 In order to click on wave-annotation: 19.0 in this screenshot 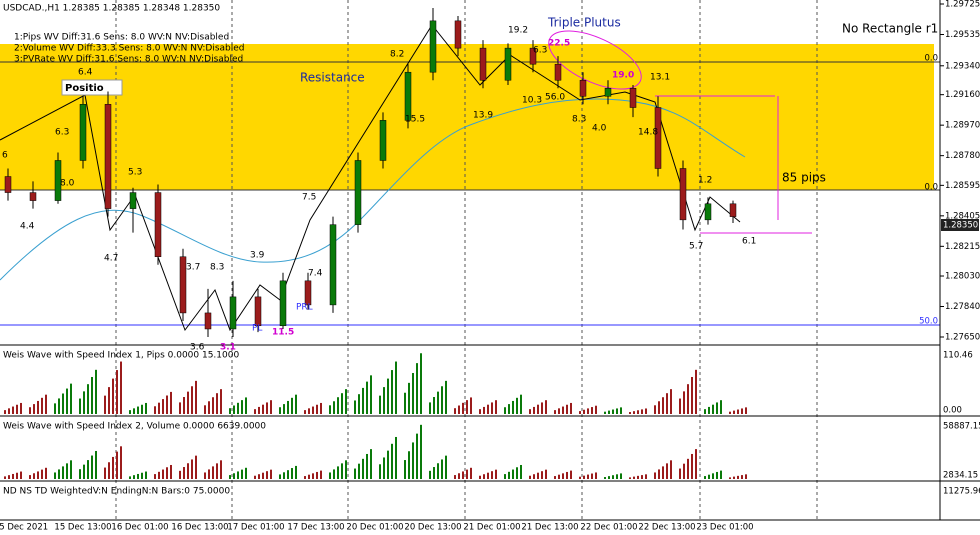, I will do `click(623, 76)`.